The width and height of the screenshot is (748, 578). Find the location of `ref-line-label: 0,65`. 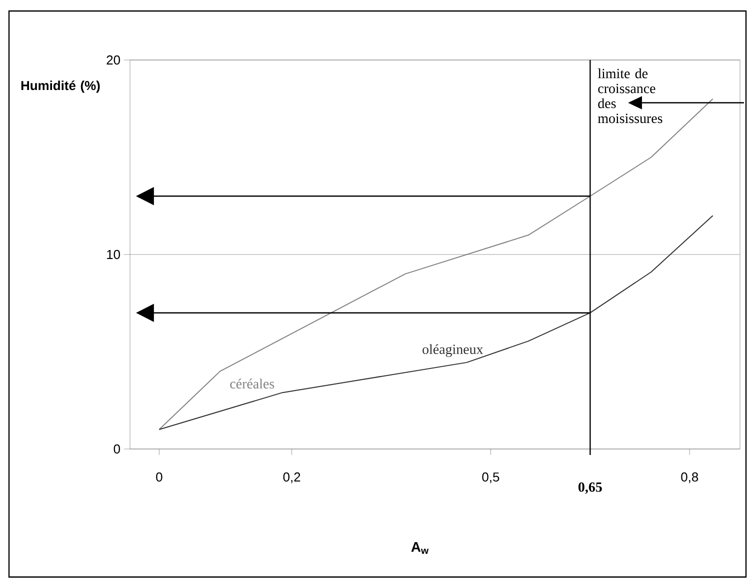

ref-line-label: 0,65 is located at coordinates (590, 488).